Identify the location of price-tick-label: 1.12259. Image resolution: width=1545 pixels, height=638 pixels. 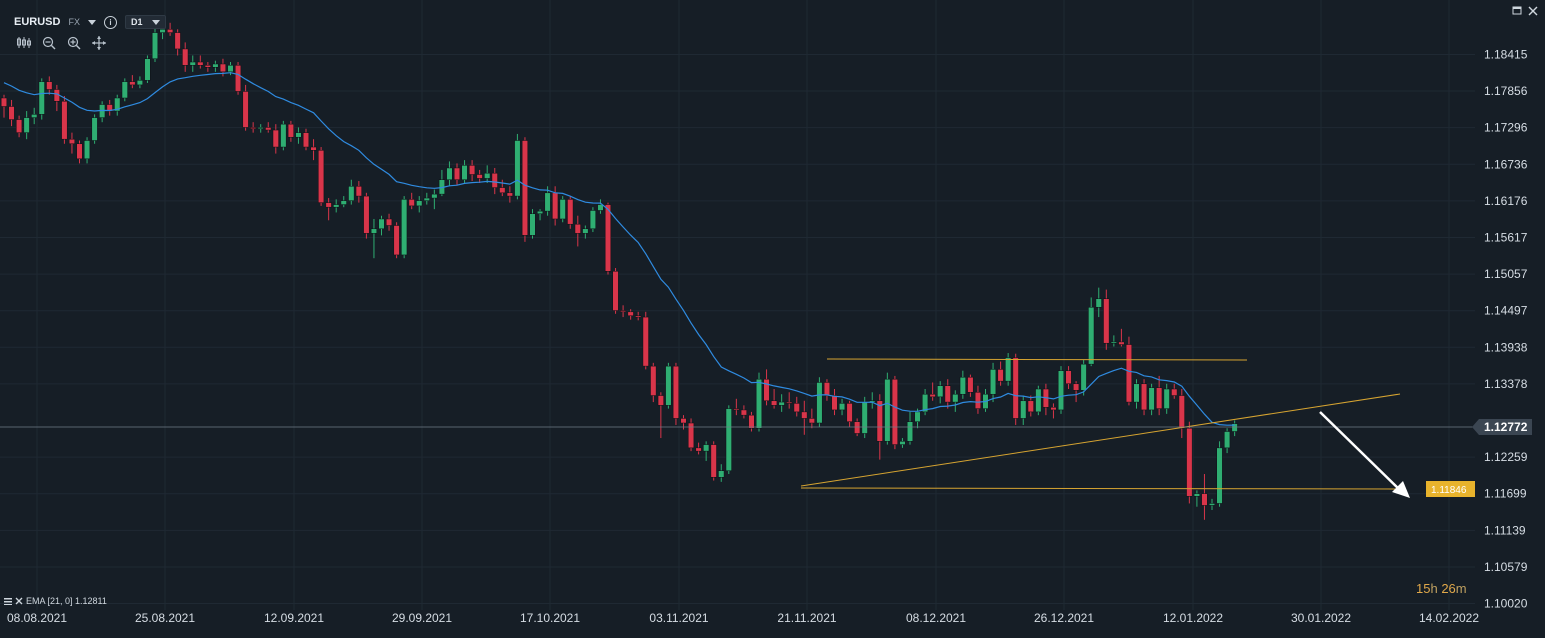
(1506, 457).